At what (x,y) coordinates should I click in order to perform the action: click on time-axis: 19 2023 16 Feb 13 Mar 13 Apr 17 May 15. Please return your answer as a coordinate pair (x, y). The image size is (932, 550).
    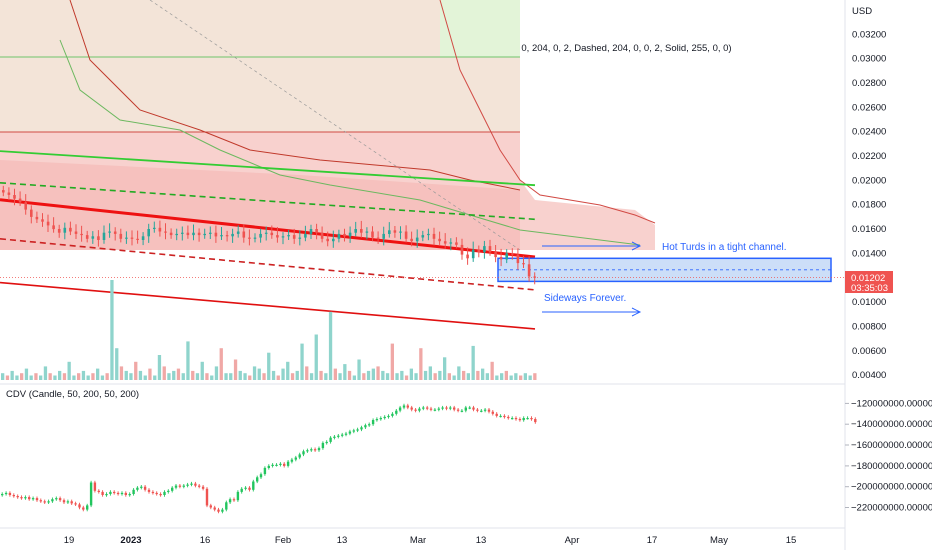
    Looking at the image, I should click on (430, 540).